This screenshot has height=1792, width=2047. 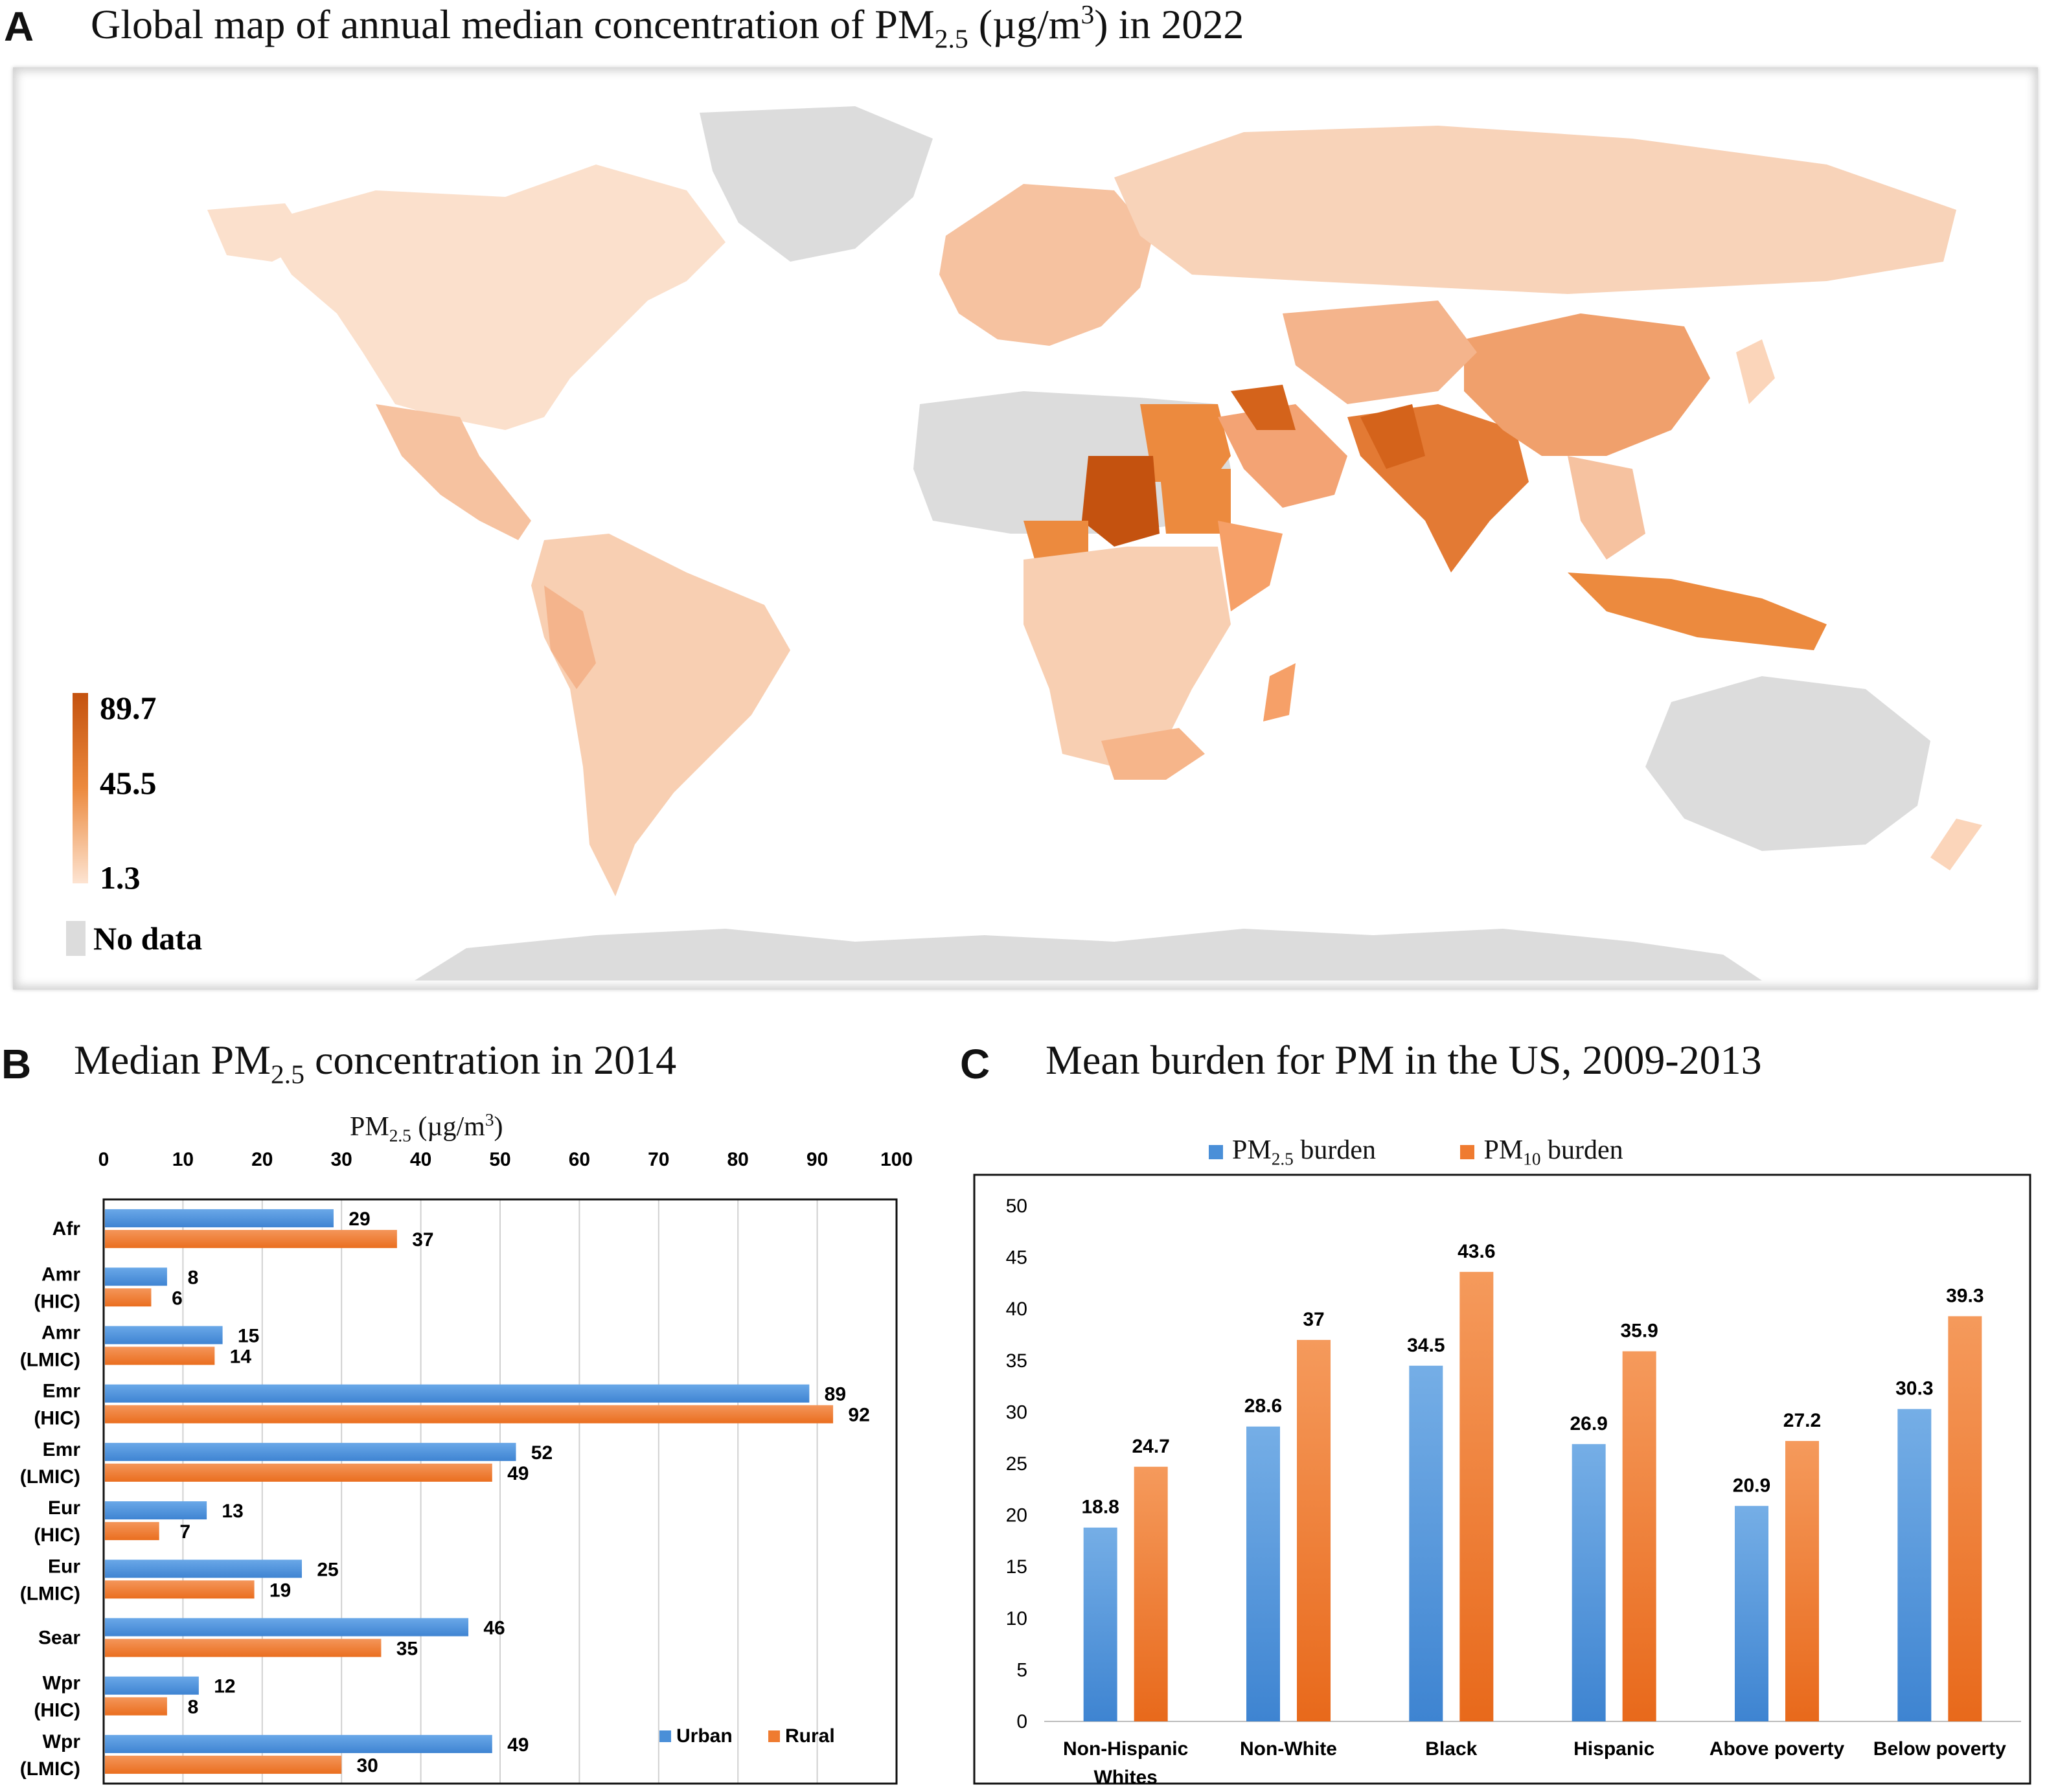 What do you see at coordinates (184, 1532) in the screenshot?
I see `data-label: 7` at bounding box center [184, 1532].